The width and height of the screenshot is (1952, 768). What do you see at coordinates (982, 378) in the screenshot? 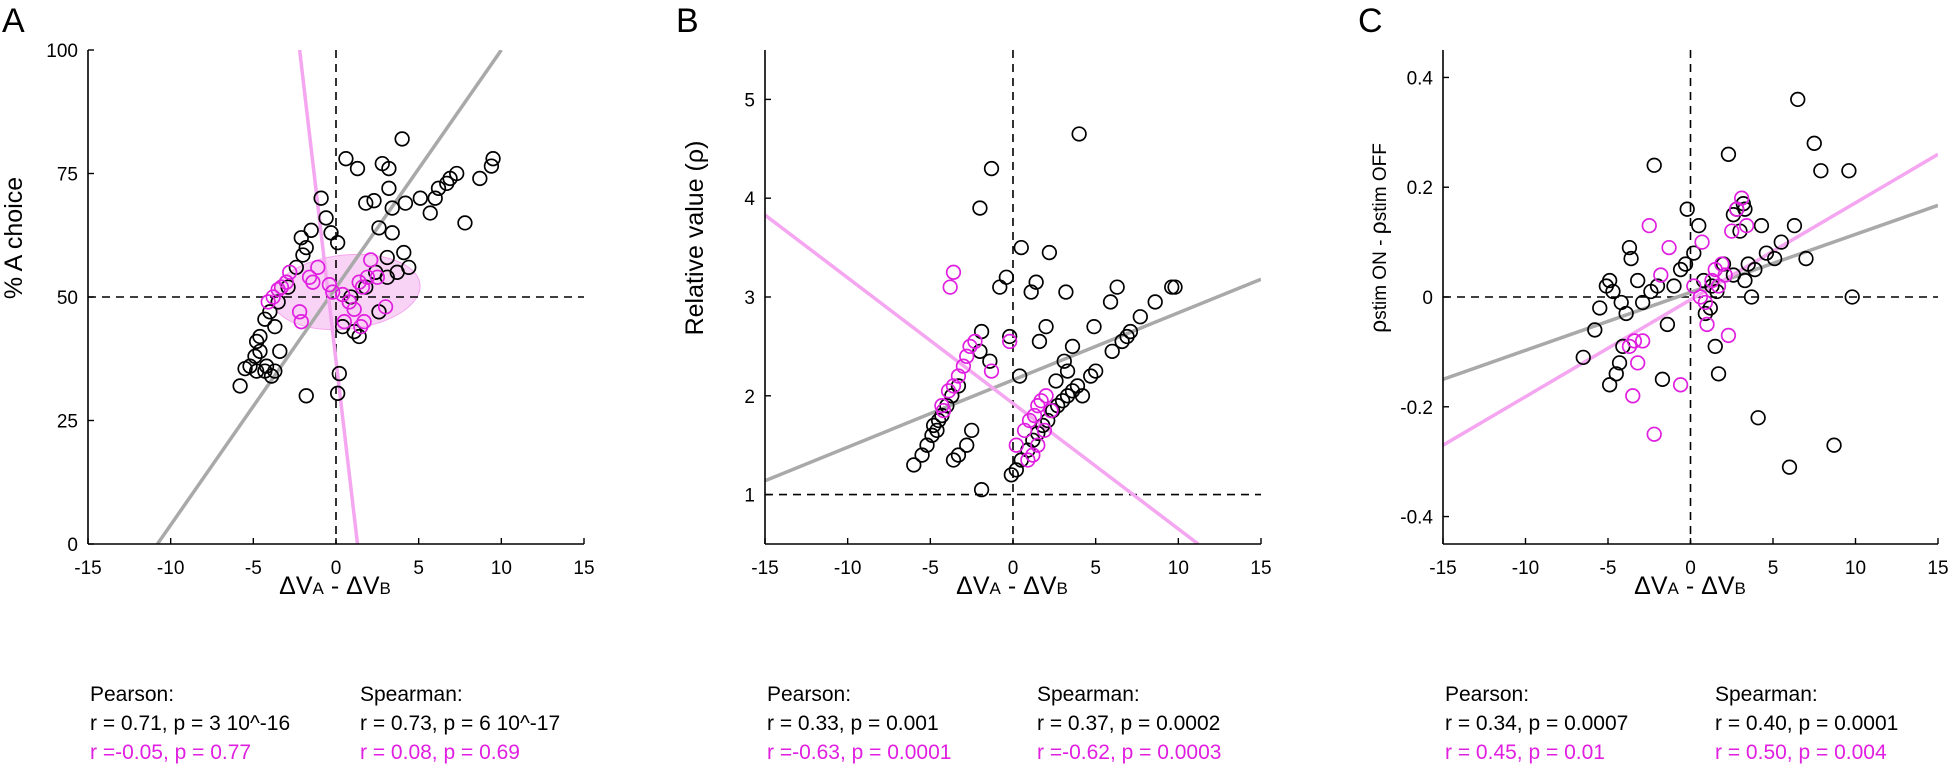
I see `regression-line-pink` at bounding box center [982, 378].